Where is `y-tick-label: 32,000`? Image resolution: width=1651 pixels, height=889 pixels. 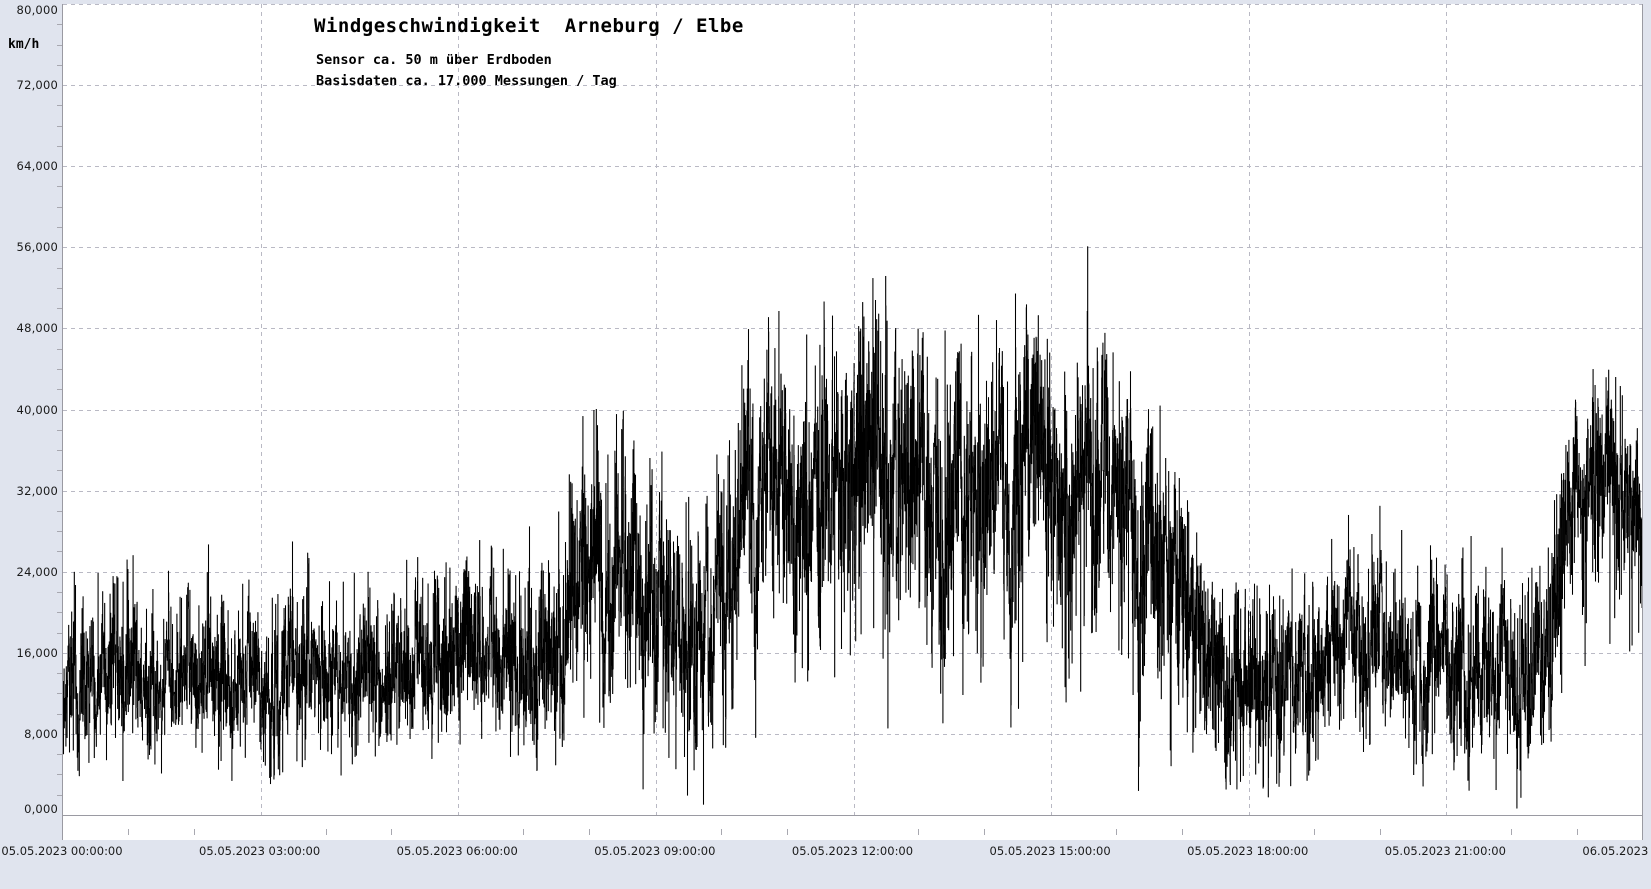 y-tick-label: 32,000 is located at coordinates (37, 490).